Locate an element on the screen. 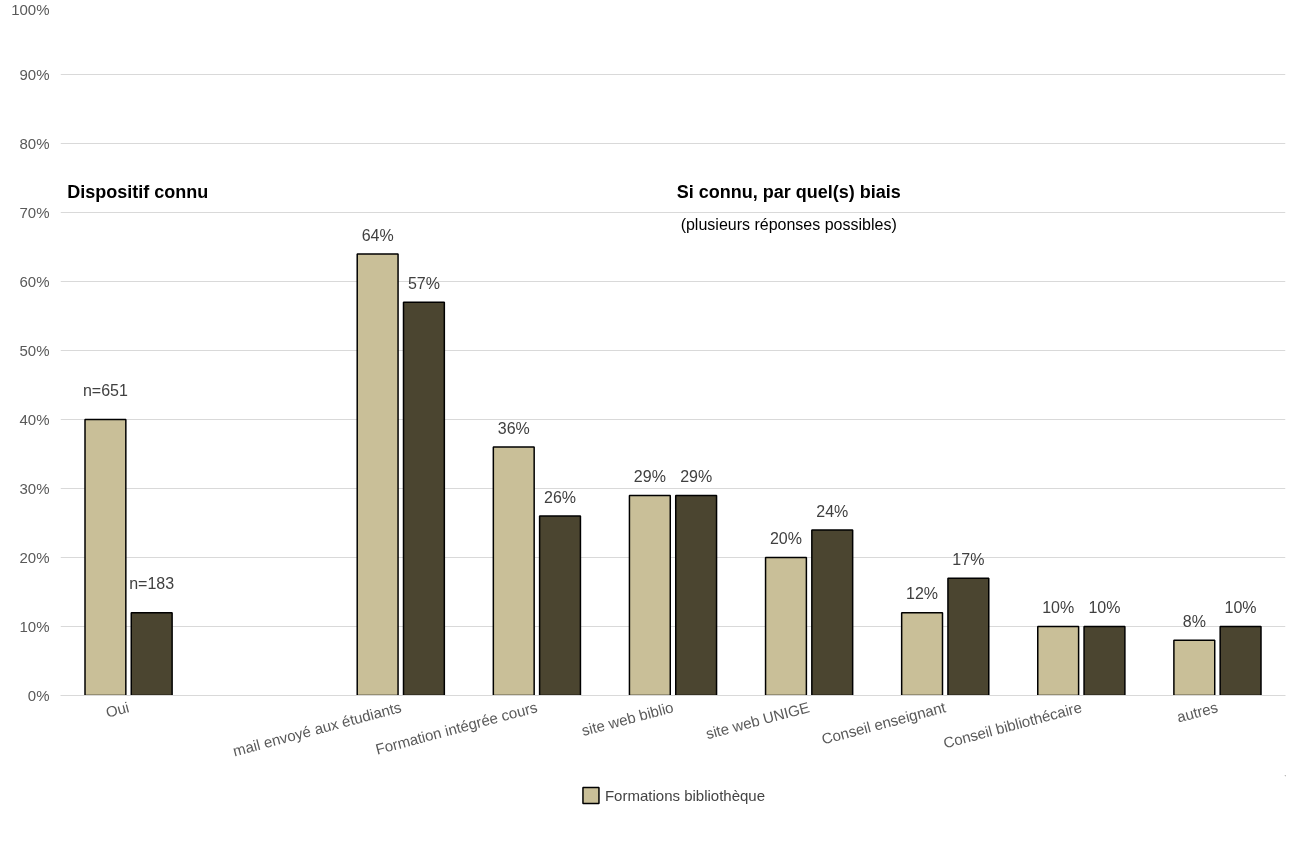  data-label: 24% is located at coordinates (832, 511).